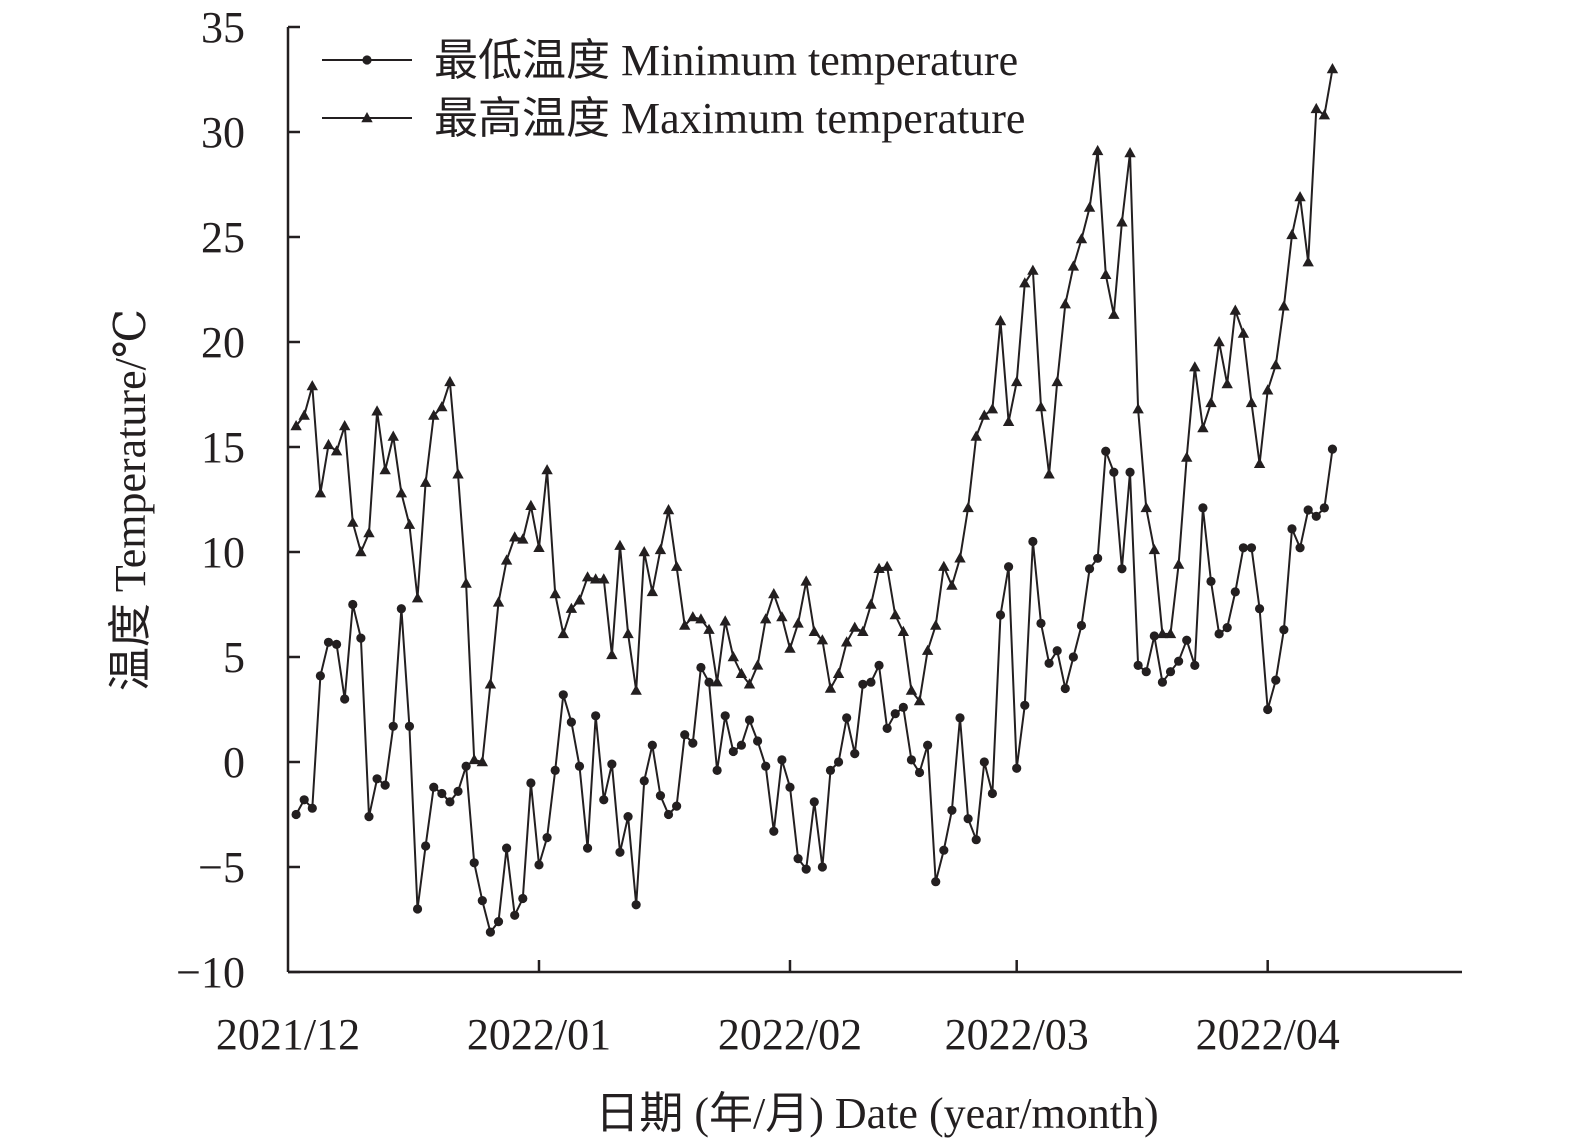 The image size is (1575, 1148). What do you see at coordinates (234, 762) in the screenshot?
I see `y-tick-label: 0` at bounding box center [234, 762].